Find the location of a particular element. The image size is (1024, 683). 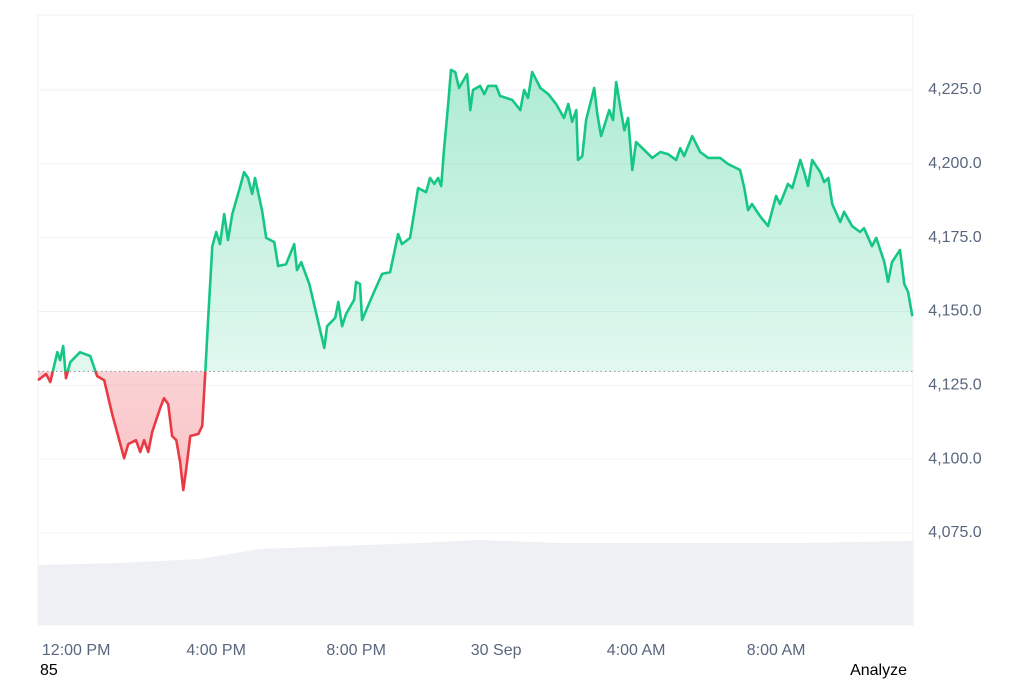

x-tick-label: 4:00 PM is located at coordinates (216, 650).